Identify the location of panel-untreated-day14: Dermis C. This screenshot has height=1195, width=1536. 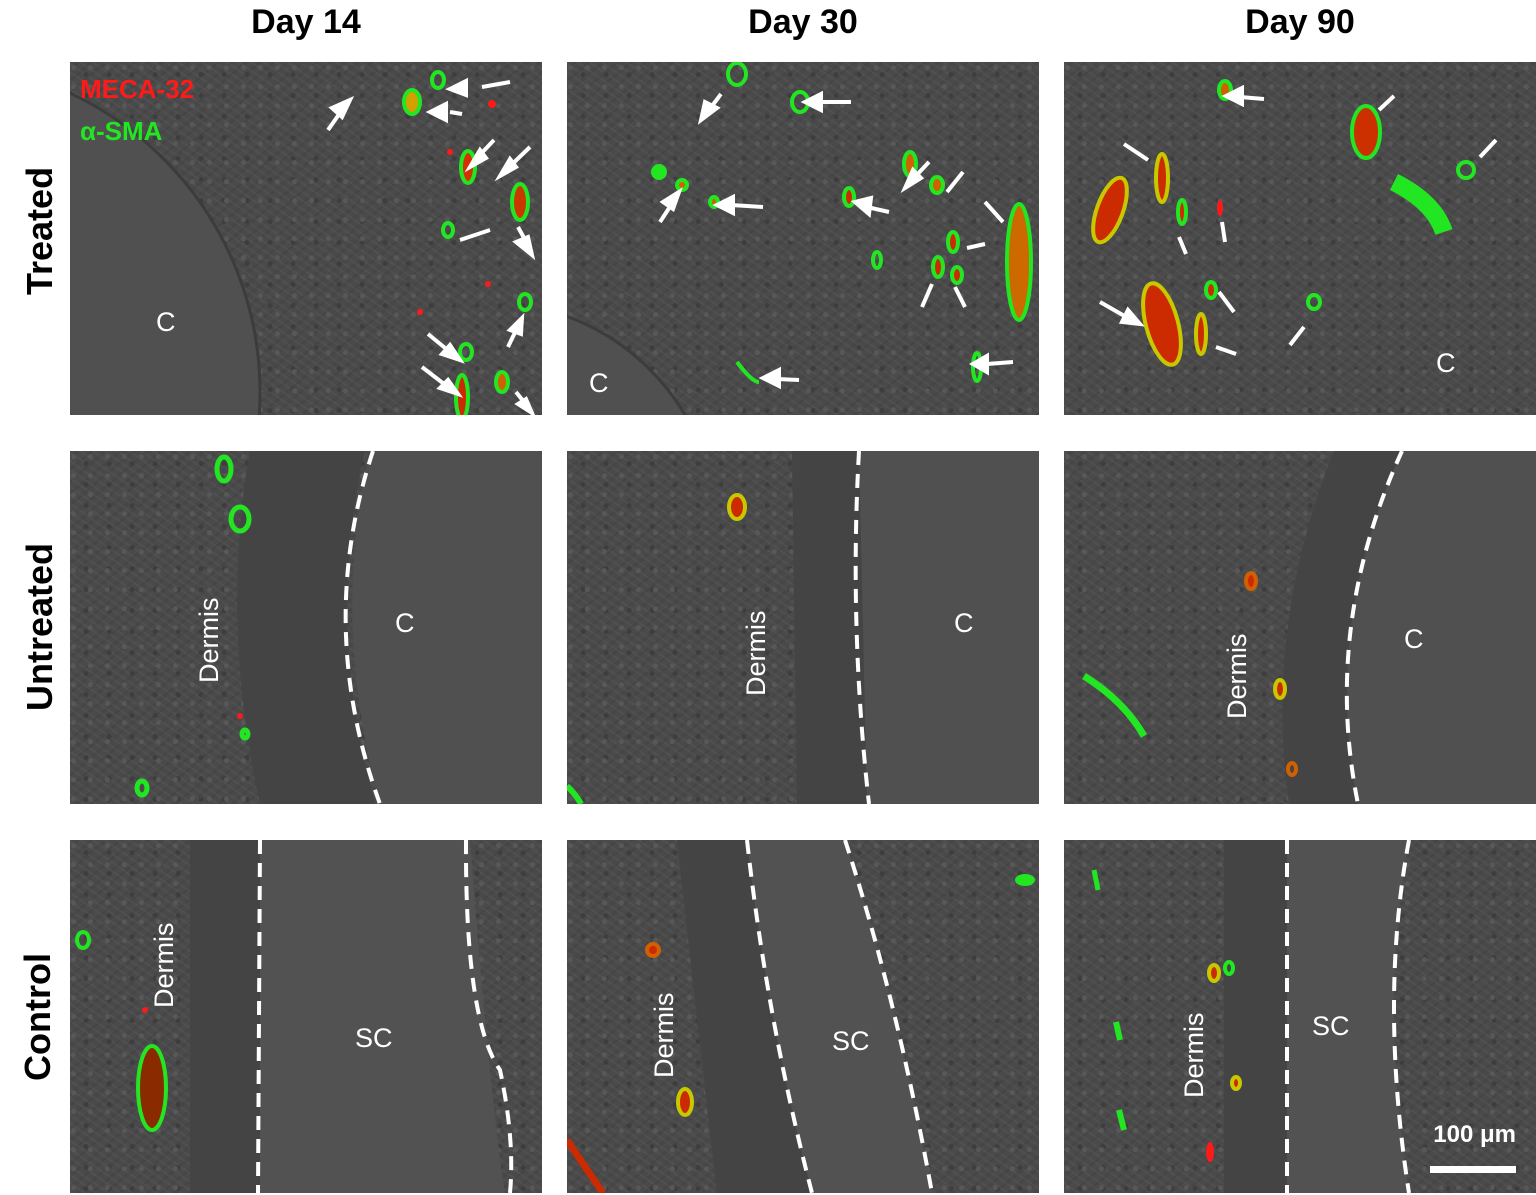
(306, 627).